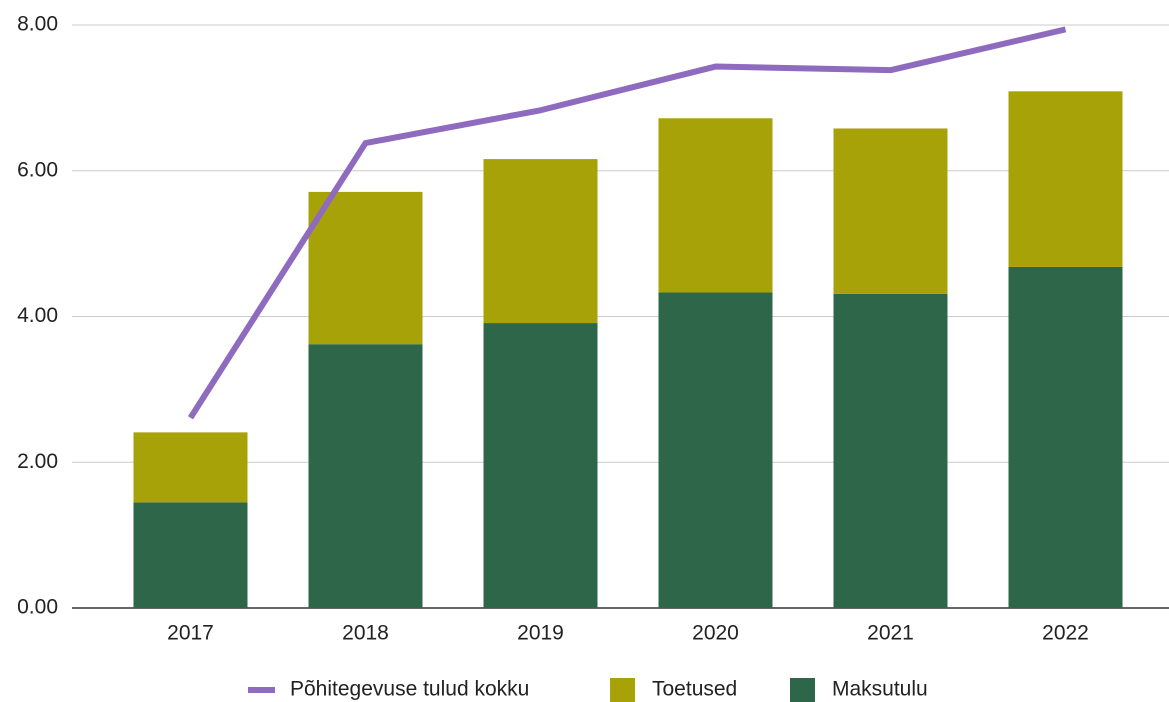  What do you see at coordinates (37, 607) in the screenshot?
I see `y-tick-label: 0.00` at bounding box center [37, 607].